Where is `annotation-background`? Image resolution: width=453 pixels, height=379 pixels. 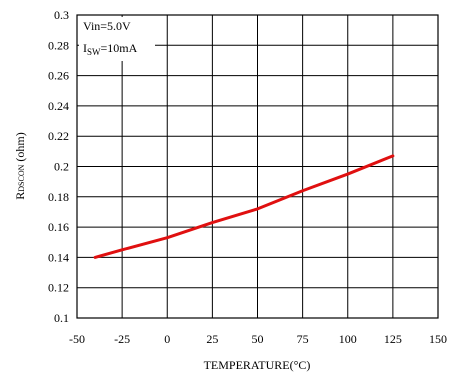
annotation-background is located at coordinates (117, 39).